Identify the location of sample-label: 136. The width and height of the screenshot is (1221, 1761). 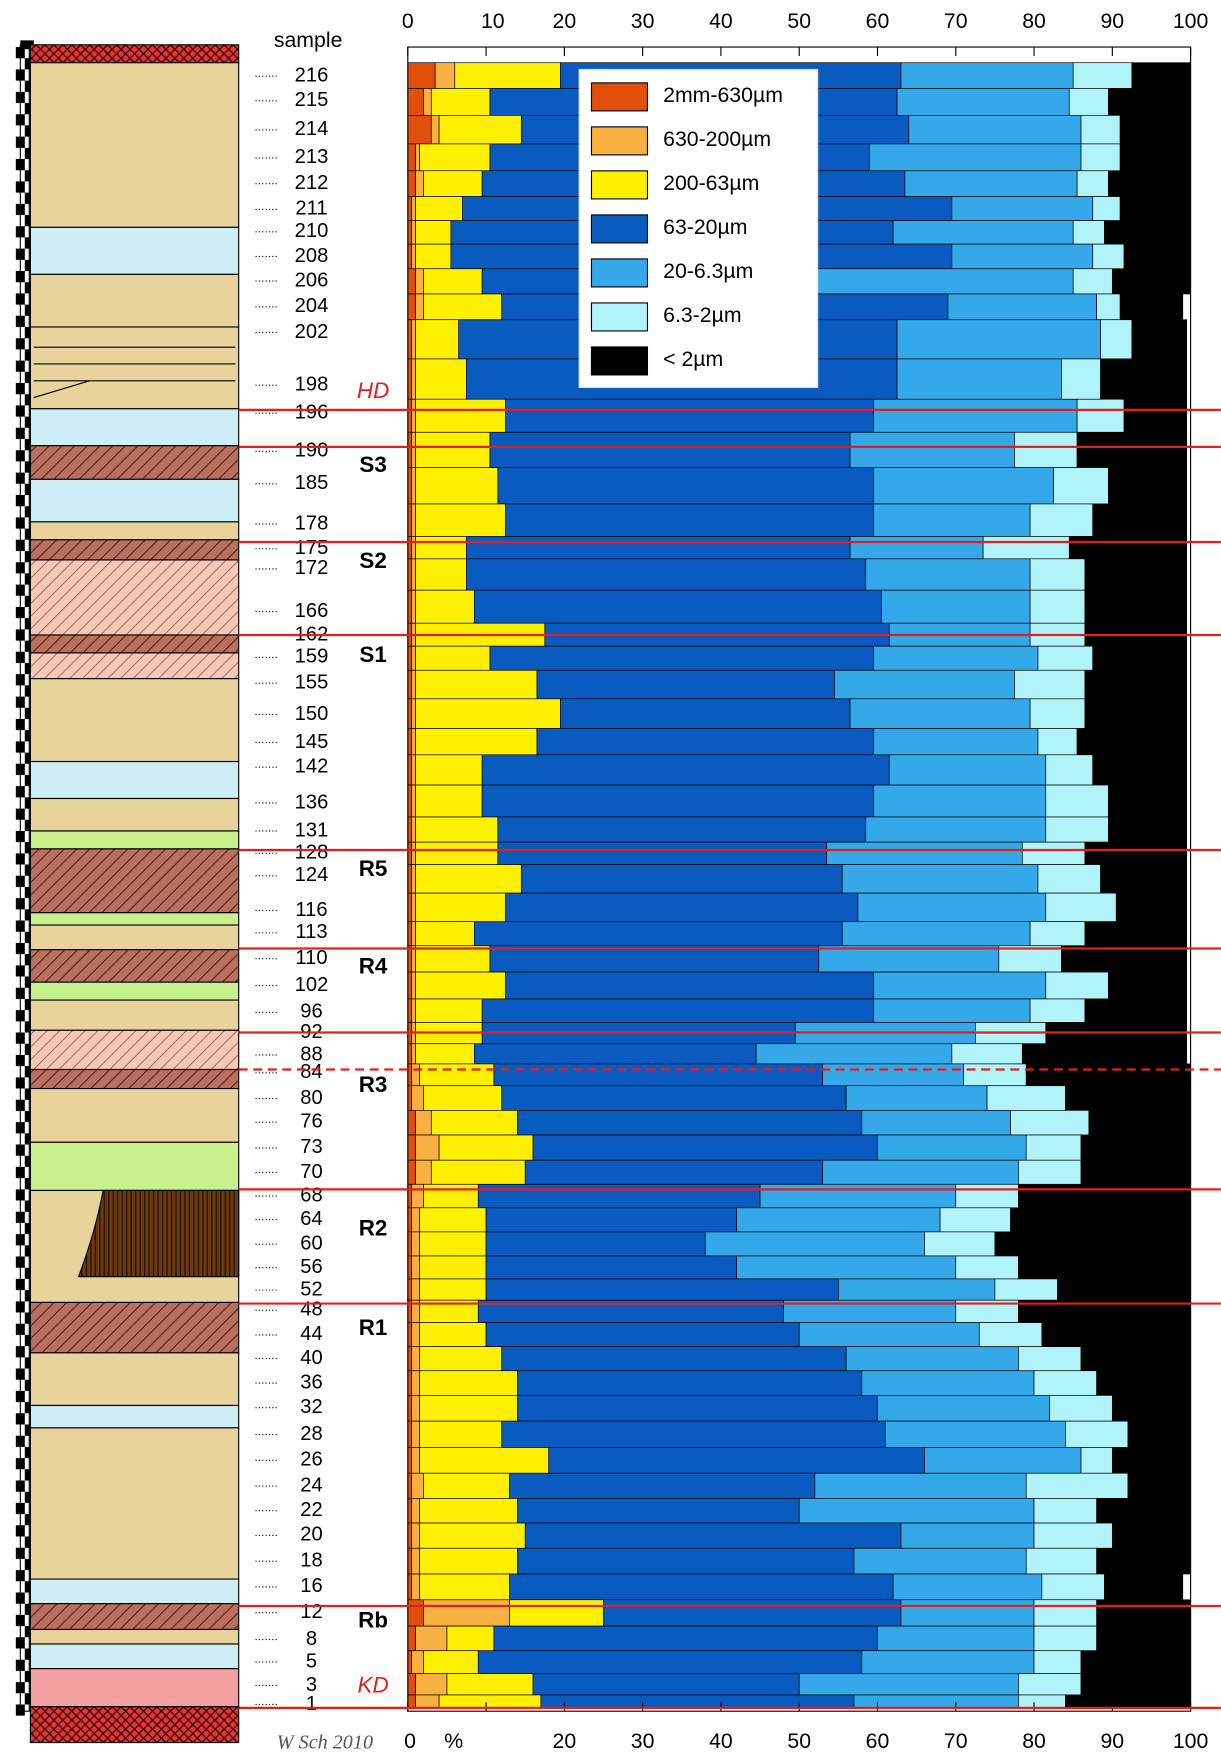
(312, 802).